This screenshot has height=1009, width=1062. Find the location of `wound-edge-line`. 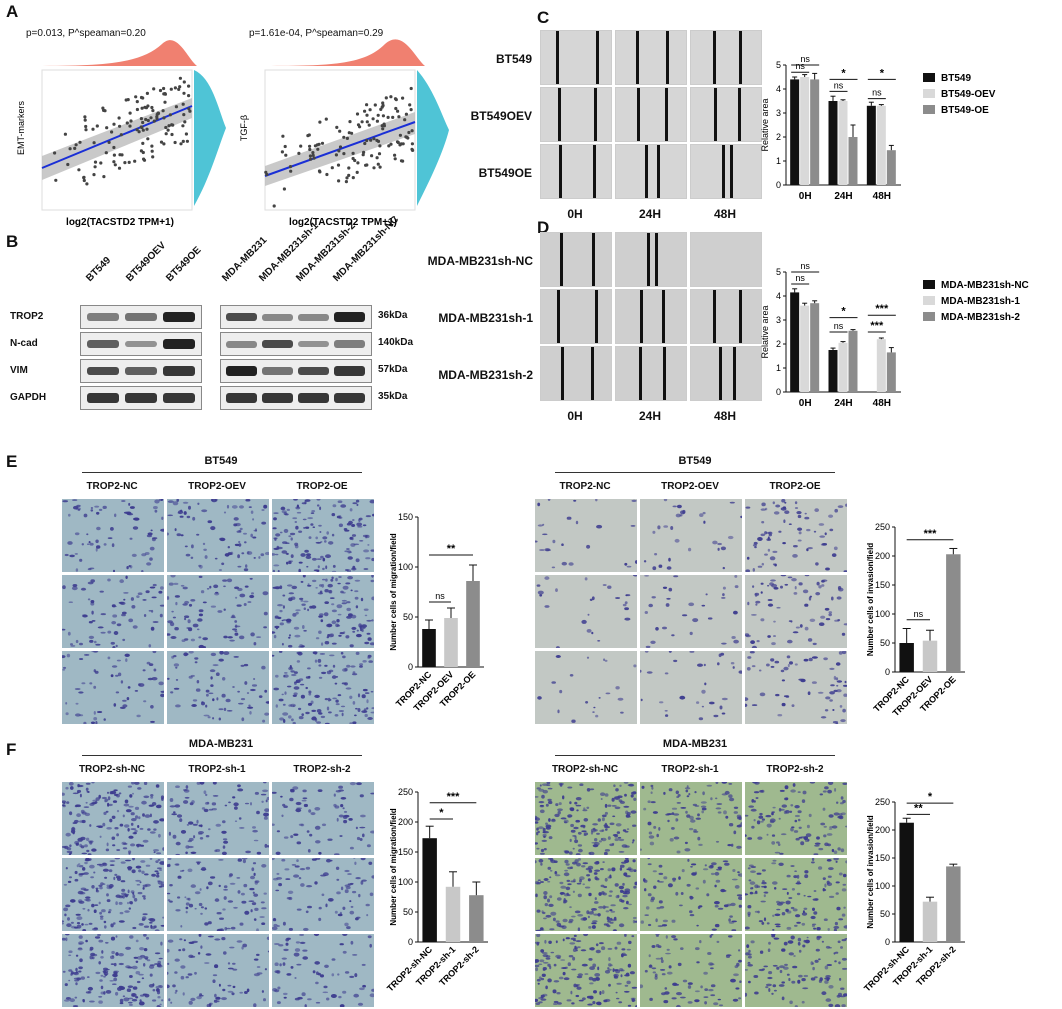

wound-edge-line is located at coordinates (561, 259).